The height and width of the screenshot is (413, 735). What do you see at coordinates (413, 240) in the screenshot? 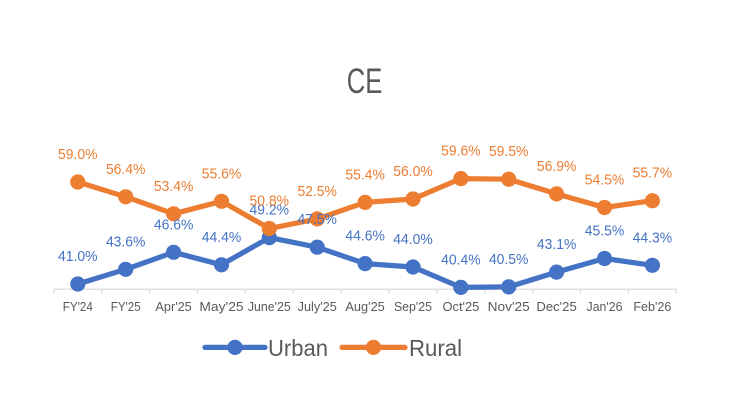
I see `svg-text: 44.0%` at bounding box center [413, 240].